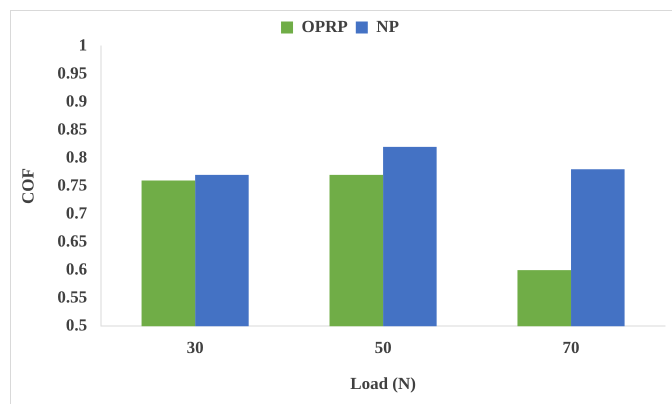 The width and height of the screenshot is (672, 404). What do you see at coordinates (571, 347) in the screenshot?
I see `x-tick-label: 70` at bounding box center [571, 347].